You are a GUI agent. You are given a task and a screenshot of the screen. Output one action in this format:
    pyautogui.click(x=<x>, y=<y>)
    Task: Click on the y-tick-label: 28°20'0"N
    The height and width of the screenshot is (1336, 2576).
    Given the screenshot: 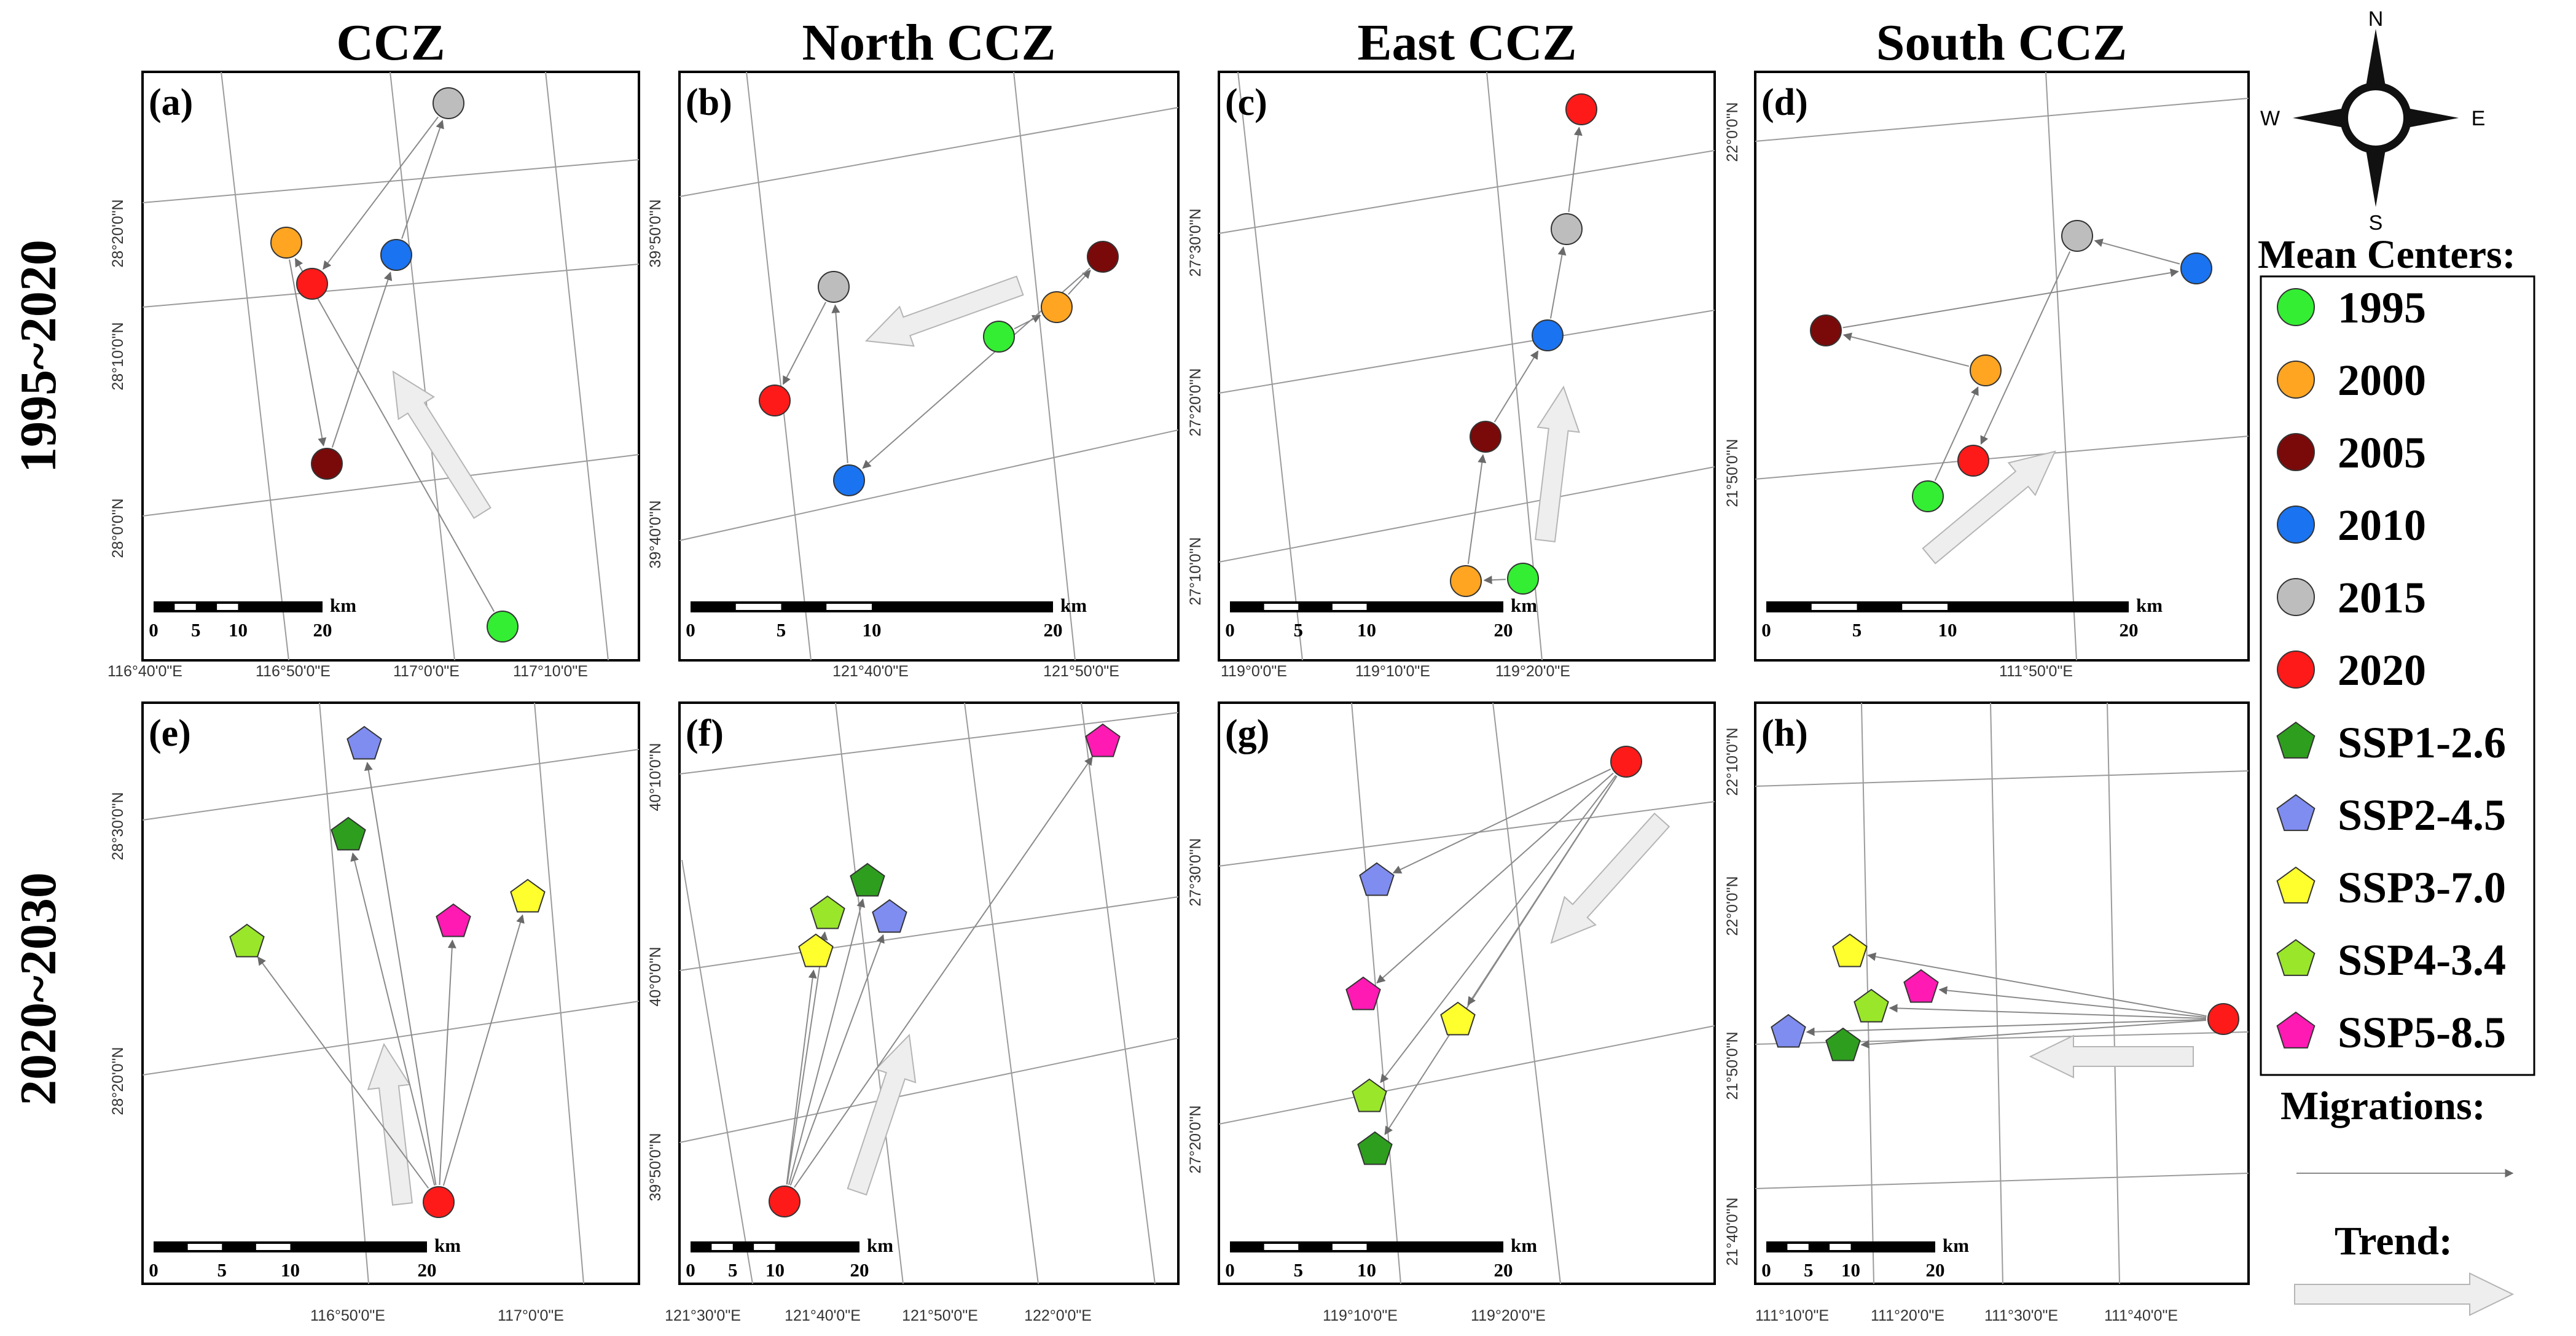 What is the action you would take?
    pyautogui.click(x=118, y=1081)
    